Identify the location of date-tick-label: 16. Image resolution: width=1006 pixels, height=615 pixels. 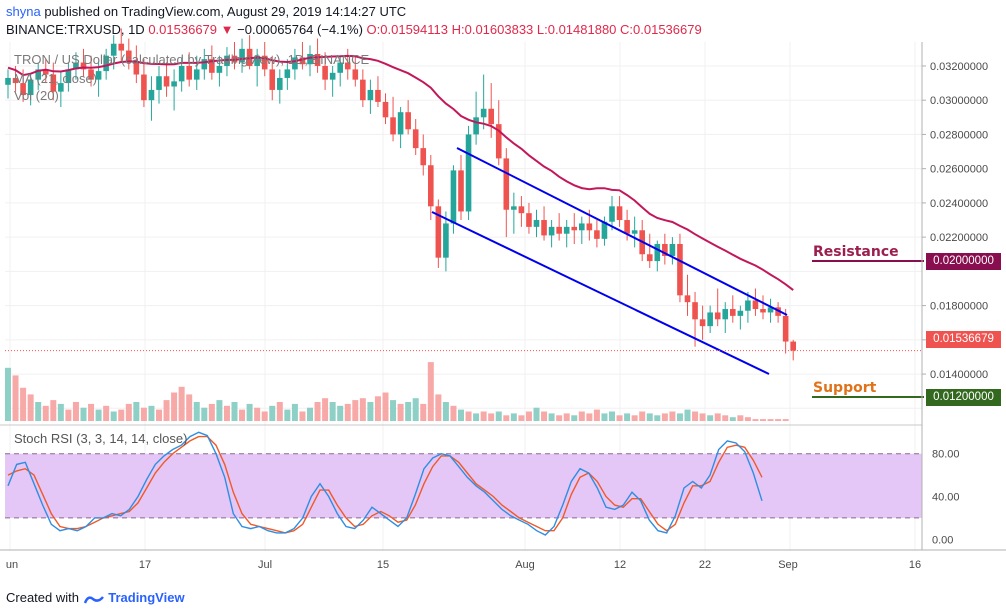
(915, 565).